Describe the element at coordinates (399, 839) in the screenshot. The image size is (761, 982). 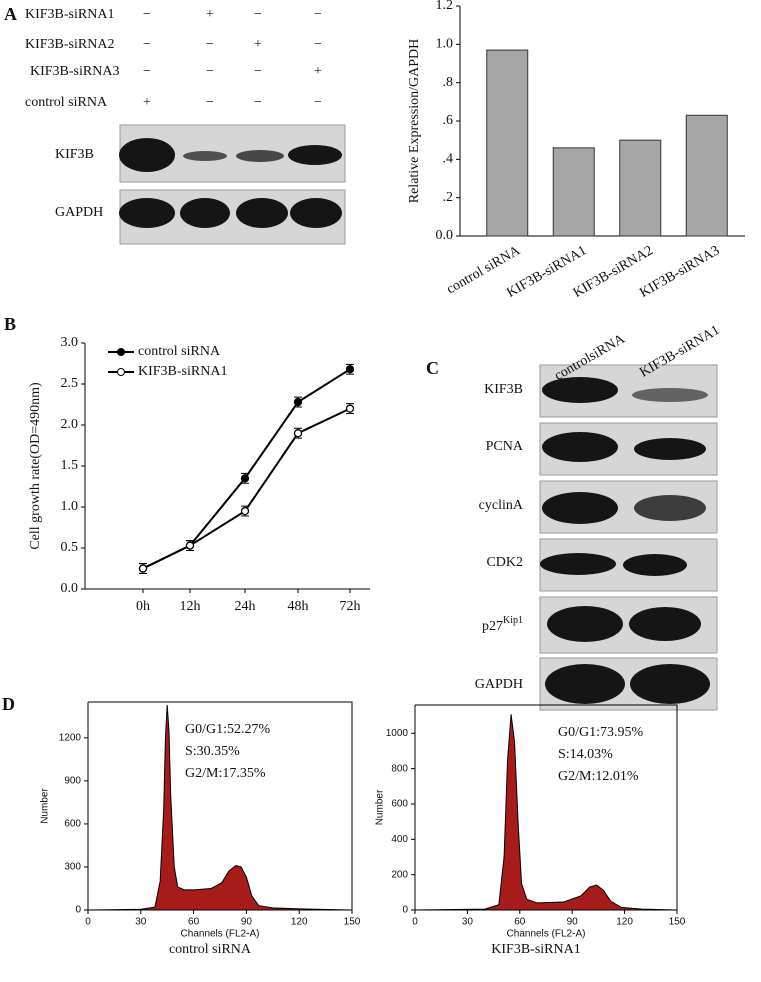
I see `y-tick-label: 400` at that location.